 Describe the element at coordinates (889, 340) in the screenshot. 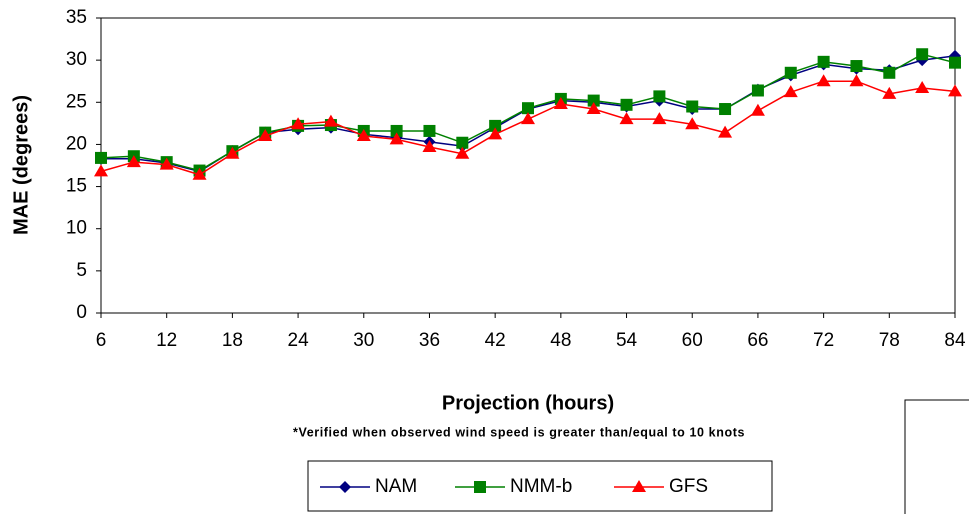

I see `x-tick-label: 78` at that location.